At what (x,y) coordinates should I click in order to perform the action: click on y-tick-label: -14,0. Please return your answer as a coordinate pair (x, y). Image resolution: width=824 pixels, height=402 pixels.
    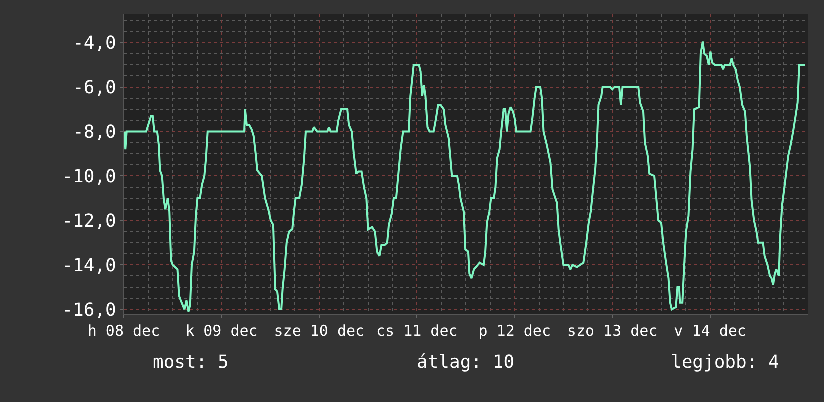
    Looking at the image, I should click on (89, 265).